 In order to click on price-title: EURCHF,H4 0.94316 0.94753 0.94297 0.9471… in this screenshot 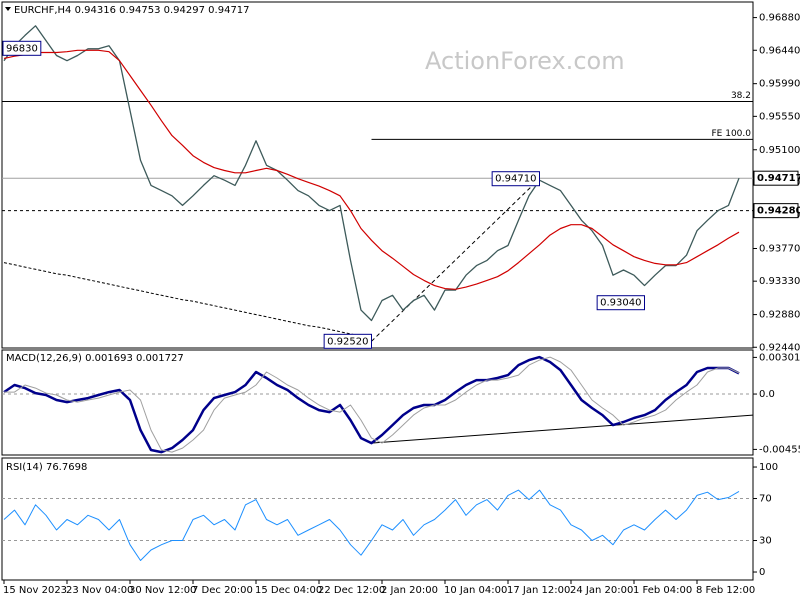, I will do `click(132, 10)`.